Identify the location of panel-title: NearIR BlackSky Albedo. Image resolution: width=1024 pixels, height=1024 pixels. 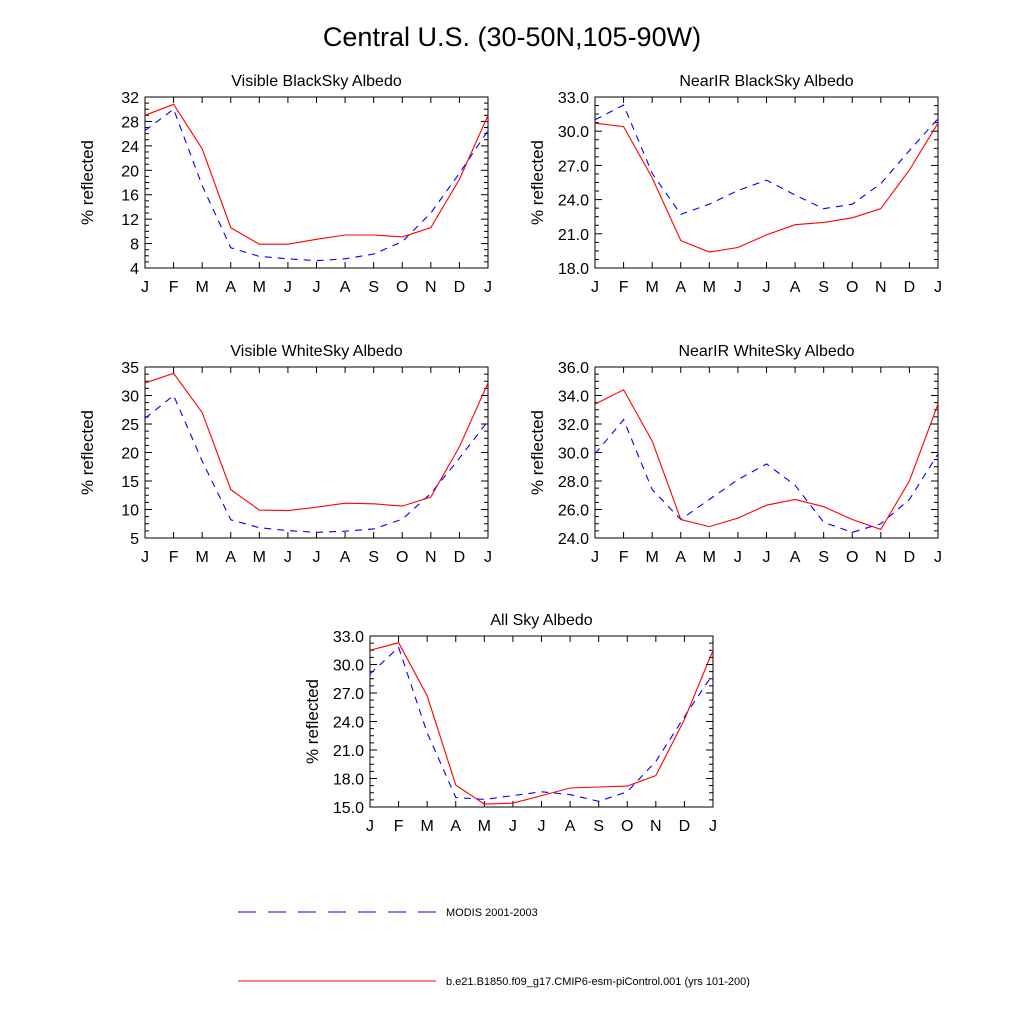
(766, 81).